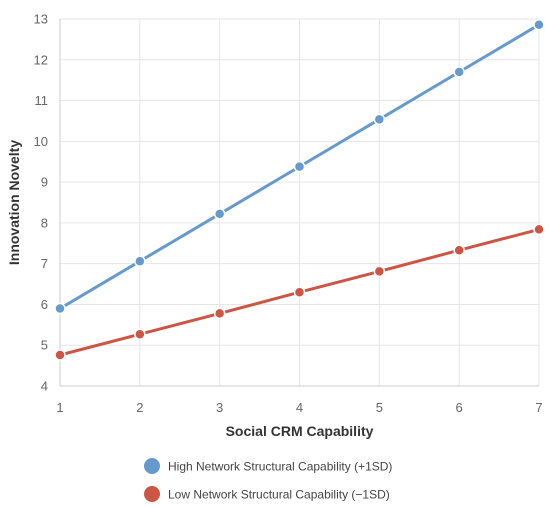 This screenshot has width=550, height=507. Describe the element at coordinates (44, 345) in the screenshot. I see `y-tick-label: 5` at that location.